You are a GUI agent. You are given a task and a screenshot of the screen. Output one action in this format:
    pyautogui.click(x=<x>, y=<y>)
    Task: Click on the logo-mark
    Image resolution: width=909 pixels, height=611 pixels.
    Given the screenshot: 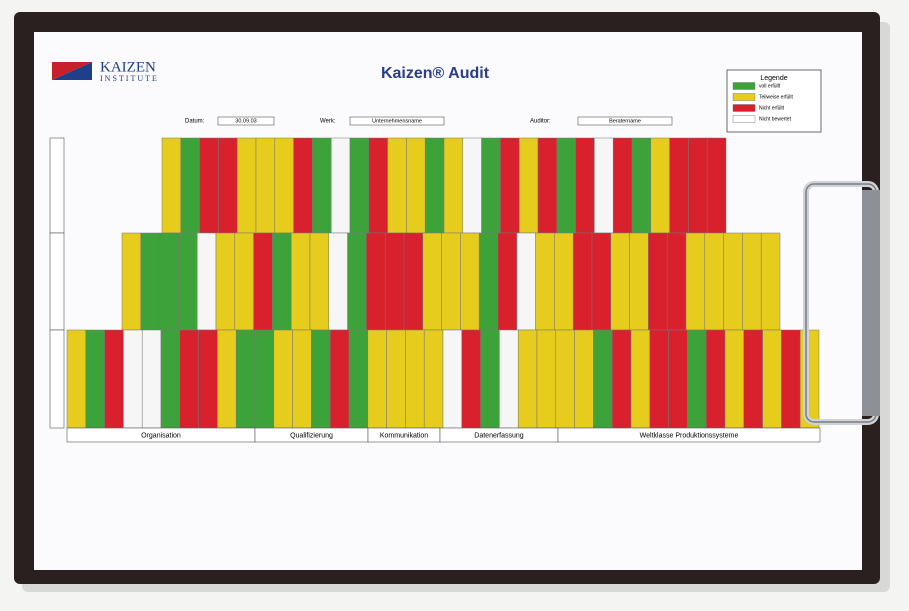 What is the action you would take?
    pyautogui.click(x=72, y=71)
    